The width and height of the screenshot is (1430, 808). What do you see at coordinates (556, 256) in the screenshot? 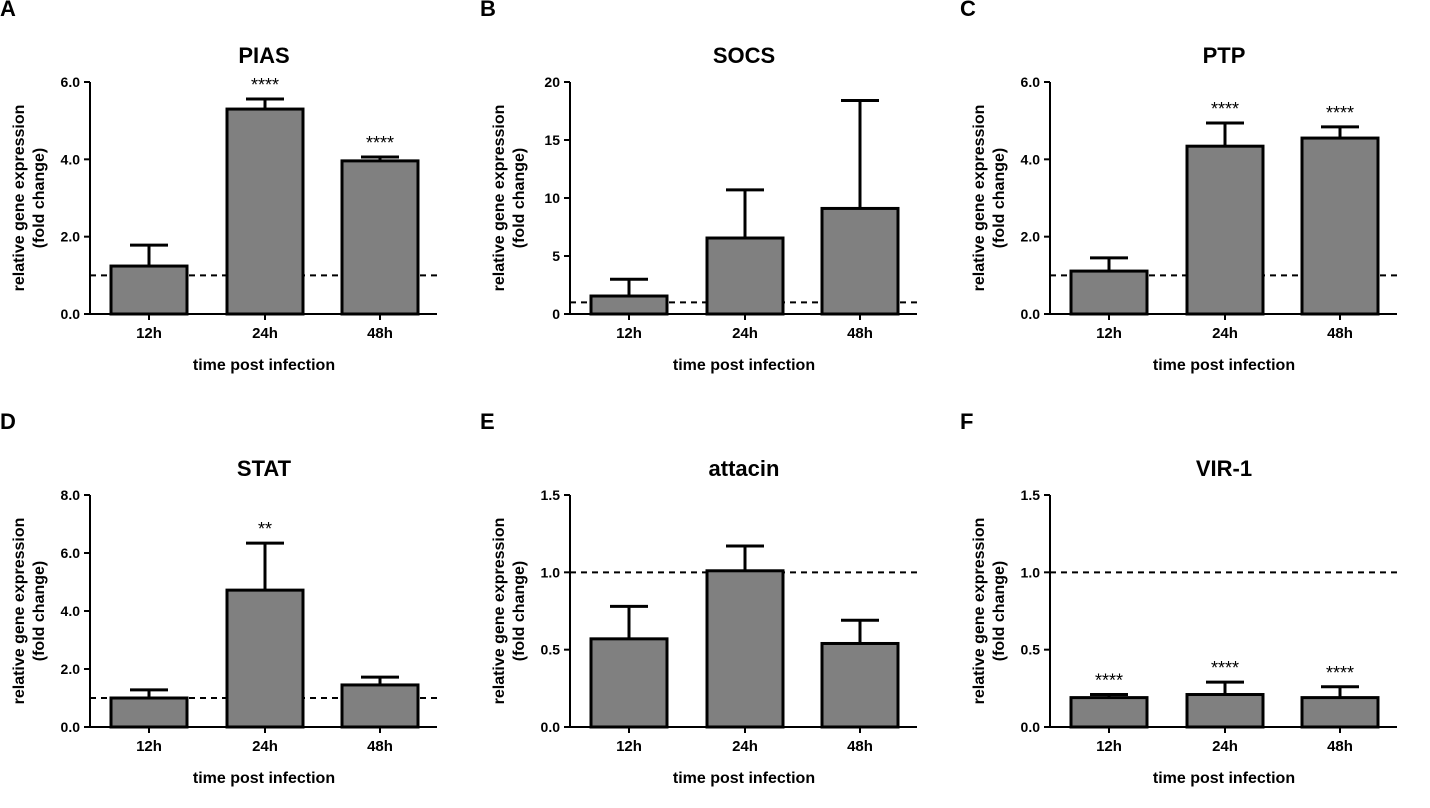
I see `y-tick-label: 5` at bounding box center [556, 256].